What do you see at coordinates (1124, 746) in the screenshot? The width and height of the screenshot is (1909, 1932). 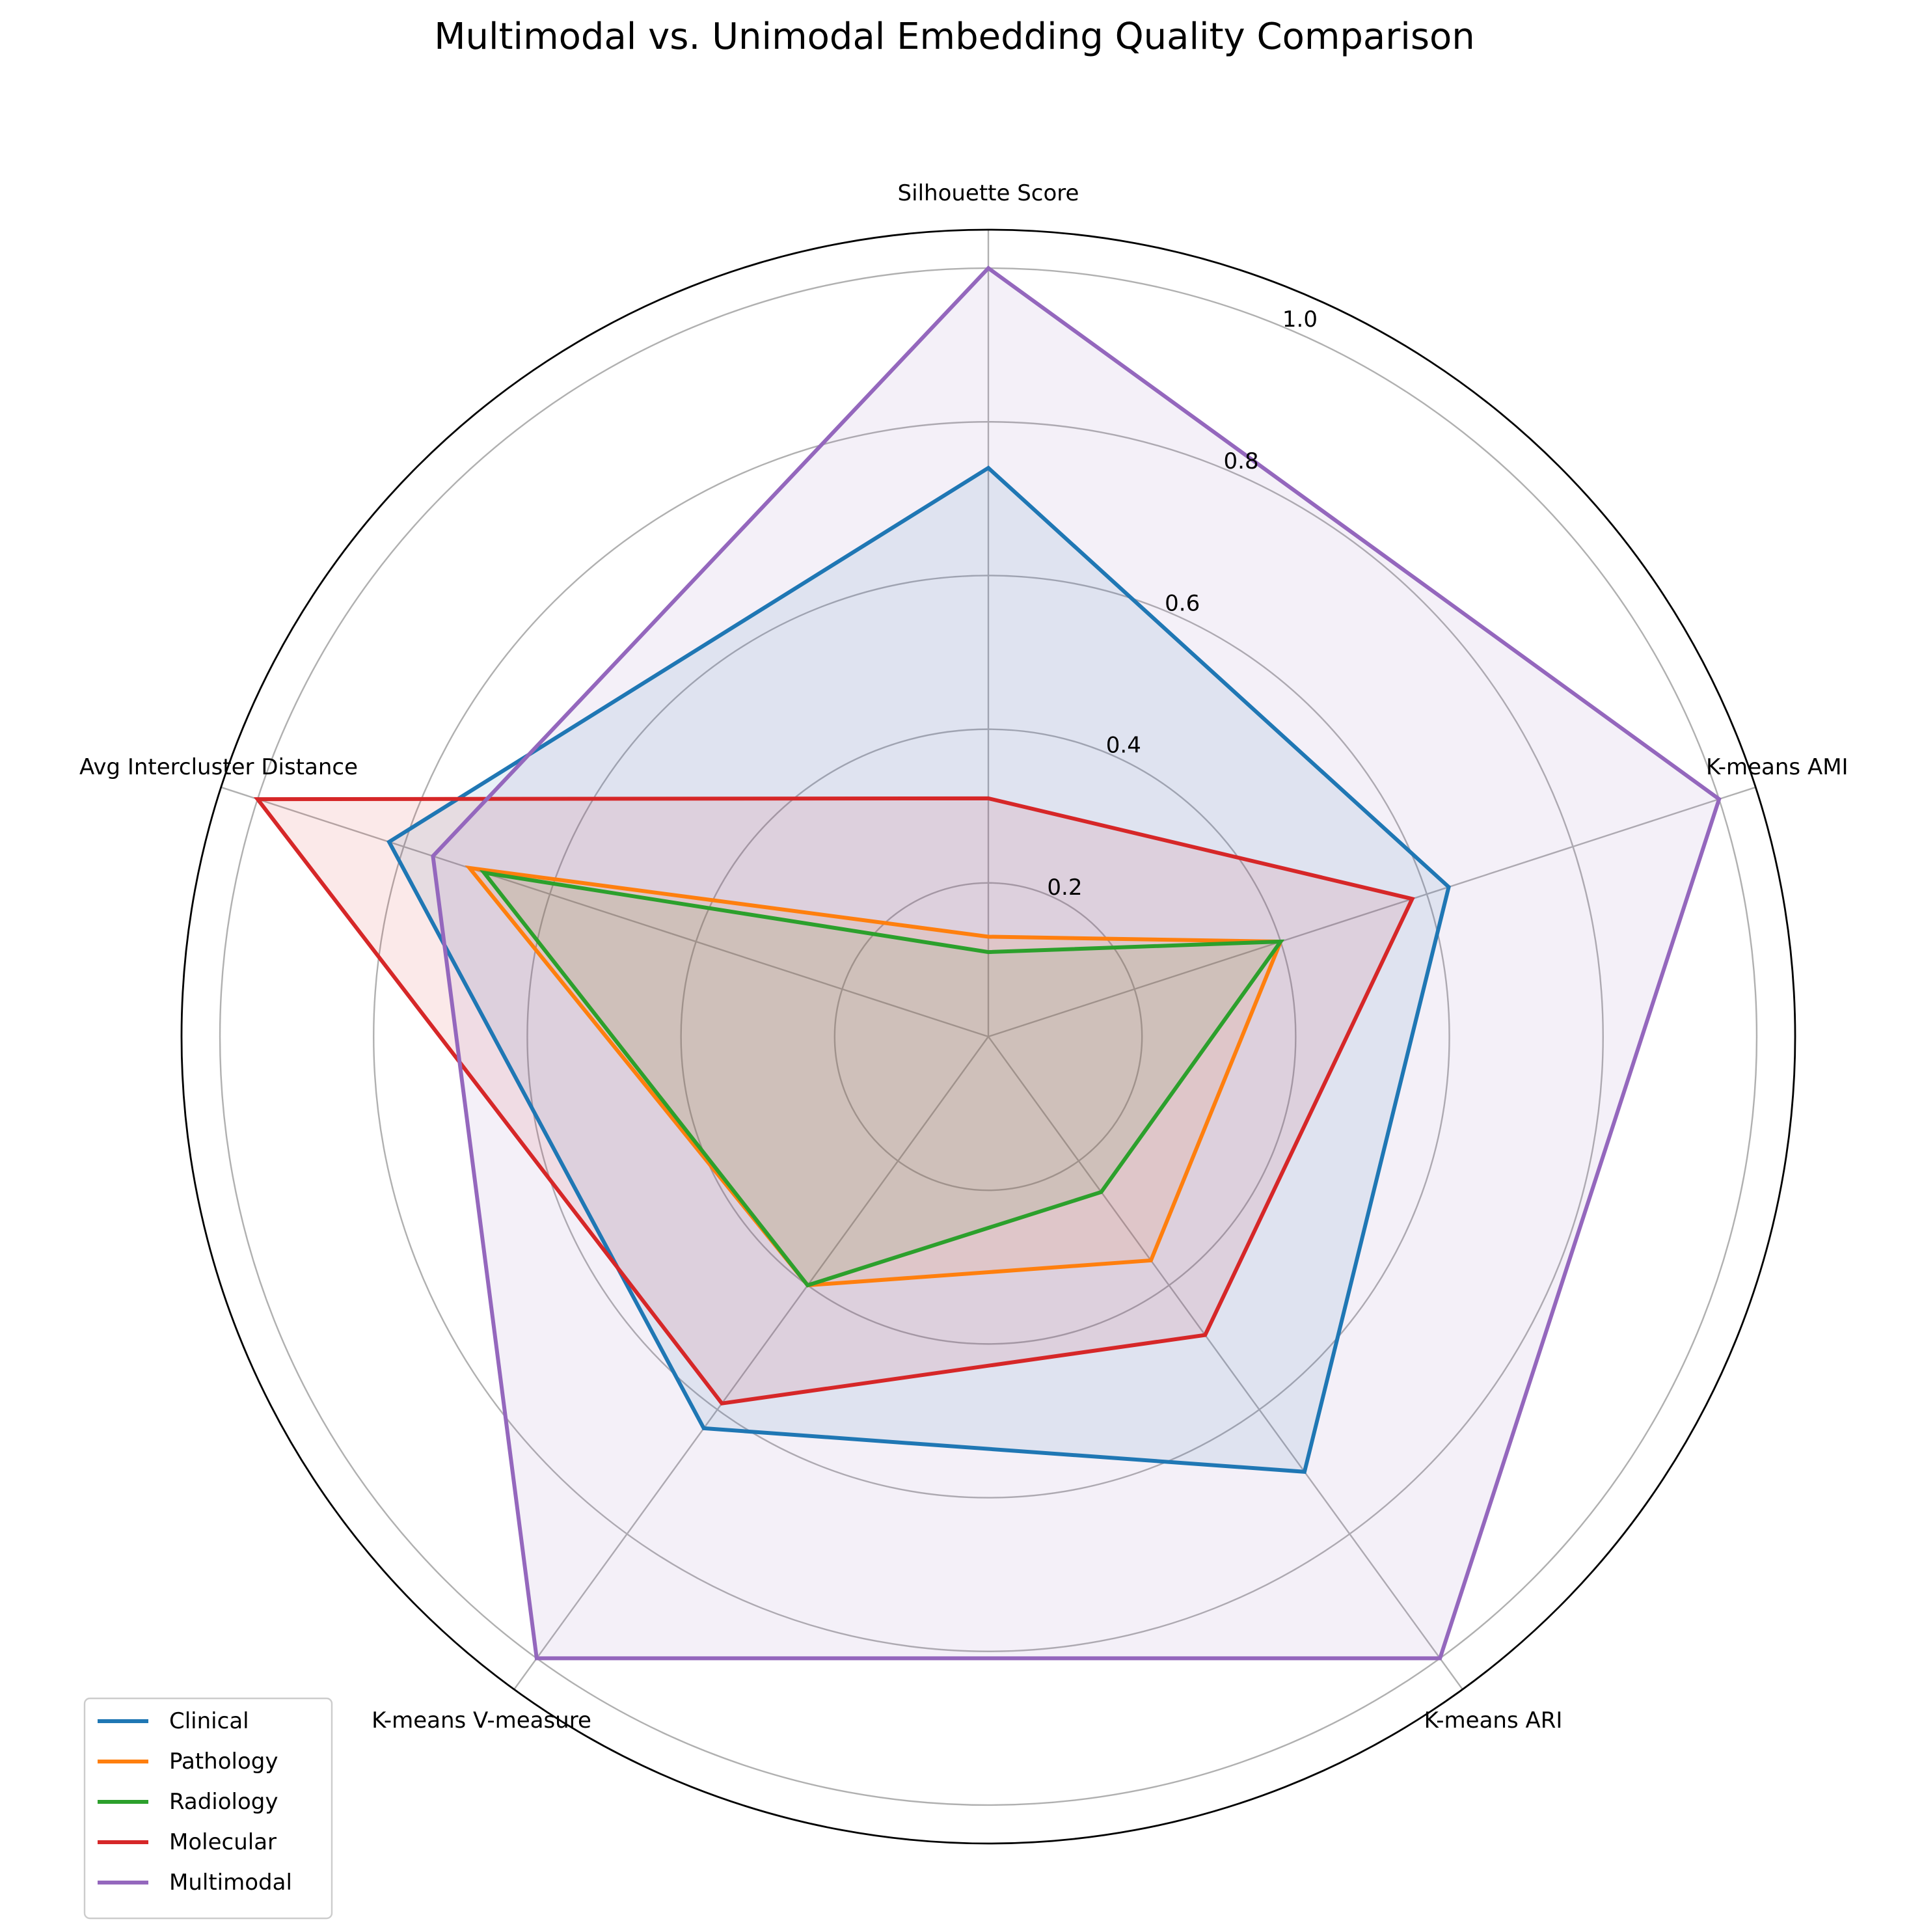 I see `radial-tick-label: 0.4` at bounding box center [1124, 746].